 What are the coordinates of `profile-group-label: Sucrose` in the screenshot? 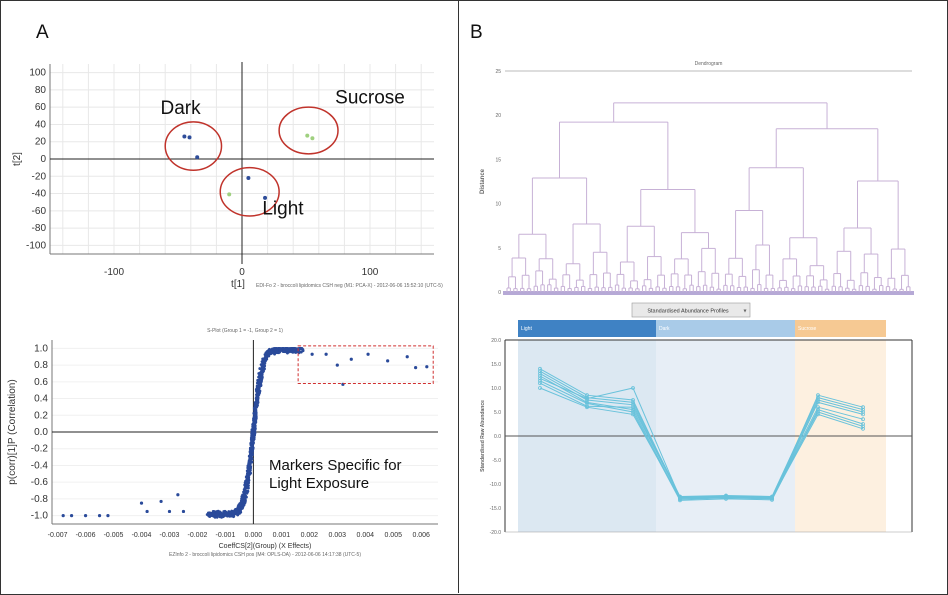 It's located at (807, 329).